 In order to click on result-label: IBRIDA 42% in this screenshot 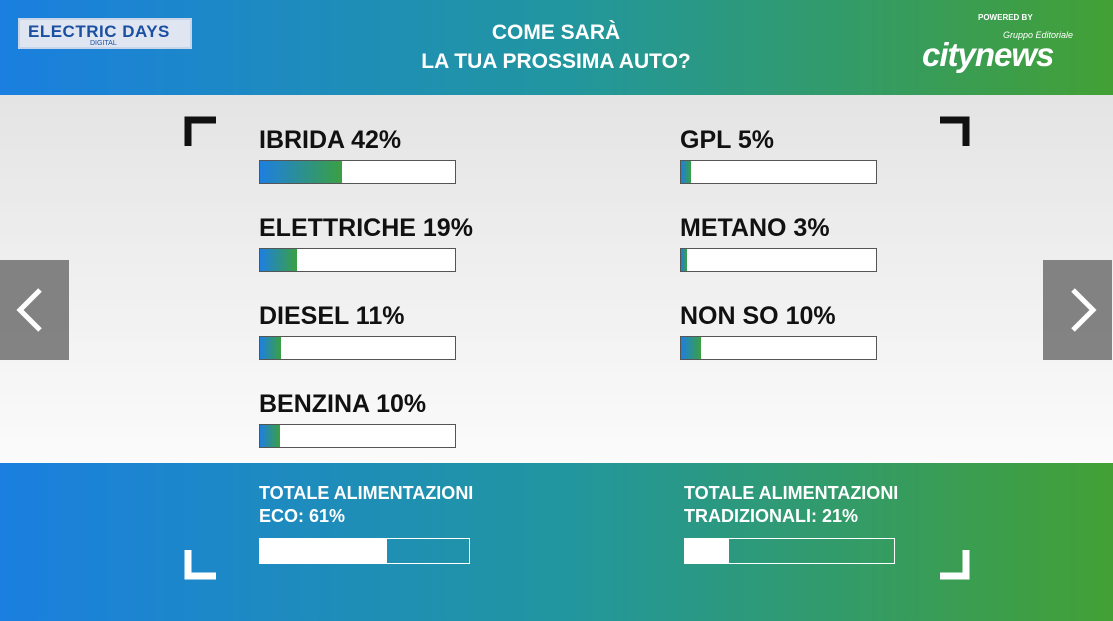, I will do `click(330, 140)`.